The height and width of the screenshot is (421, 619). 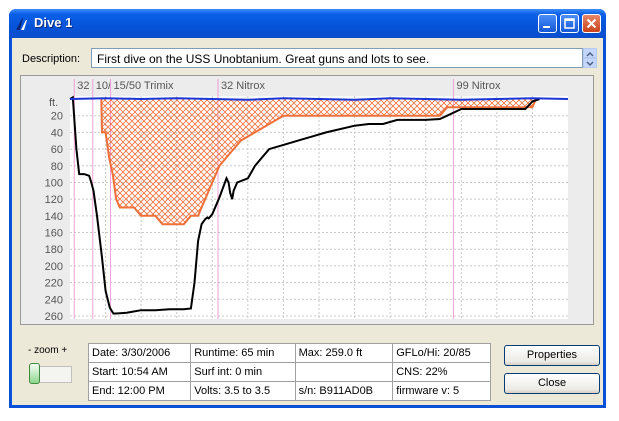 What do you see at coordinates (53, 22) in the screenshot?
I see `window-title: Dive 1` at bounding box center [53, 22].